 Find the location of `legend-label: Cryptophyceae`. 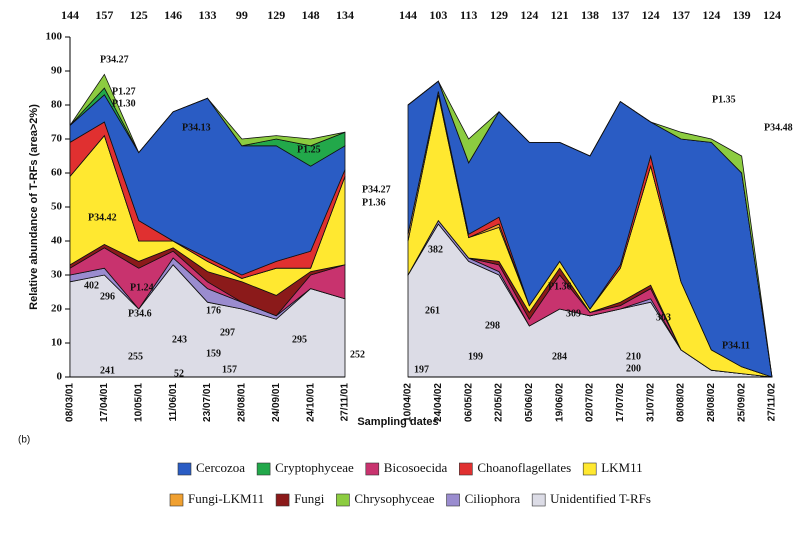

legend-label: Cryptophyceae is located at coordinates (314, 467).